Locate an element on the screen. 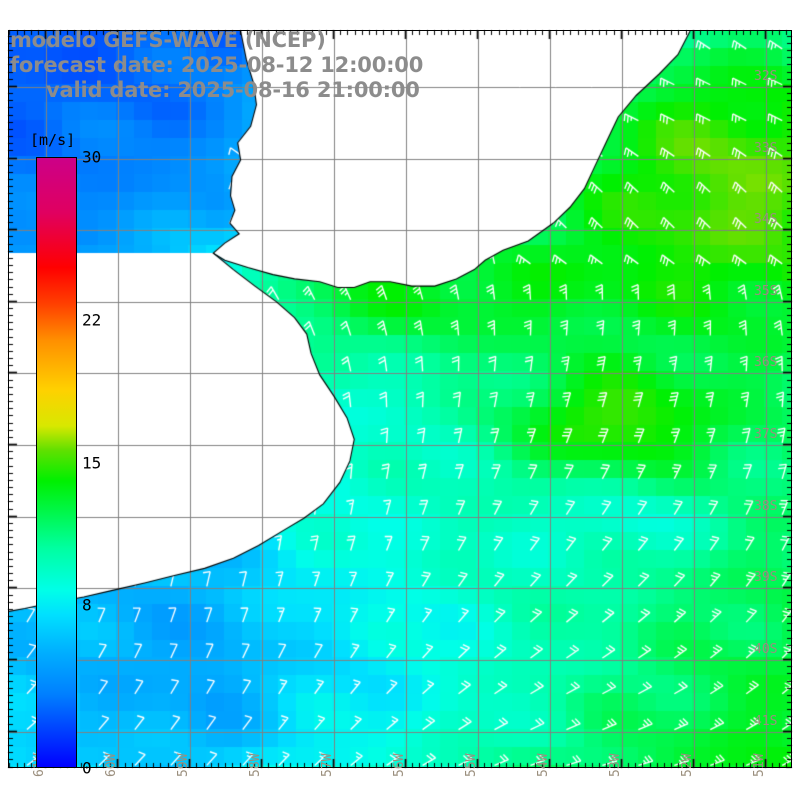 The width and height of the screenshot is (800, 800). lat-label-41S: 41S is located at coordinates (766, 721).